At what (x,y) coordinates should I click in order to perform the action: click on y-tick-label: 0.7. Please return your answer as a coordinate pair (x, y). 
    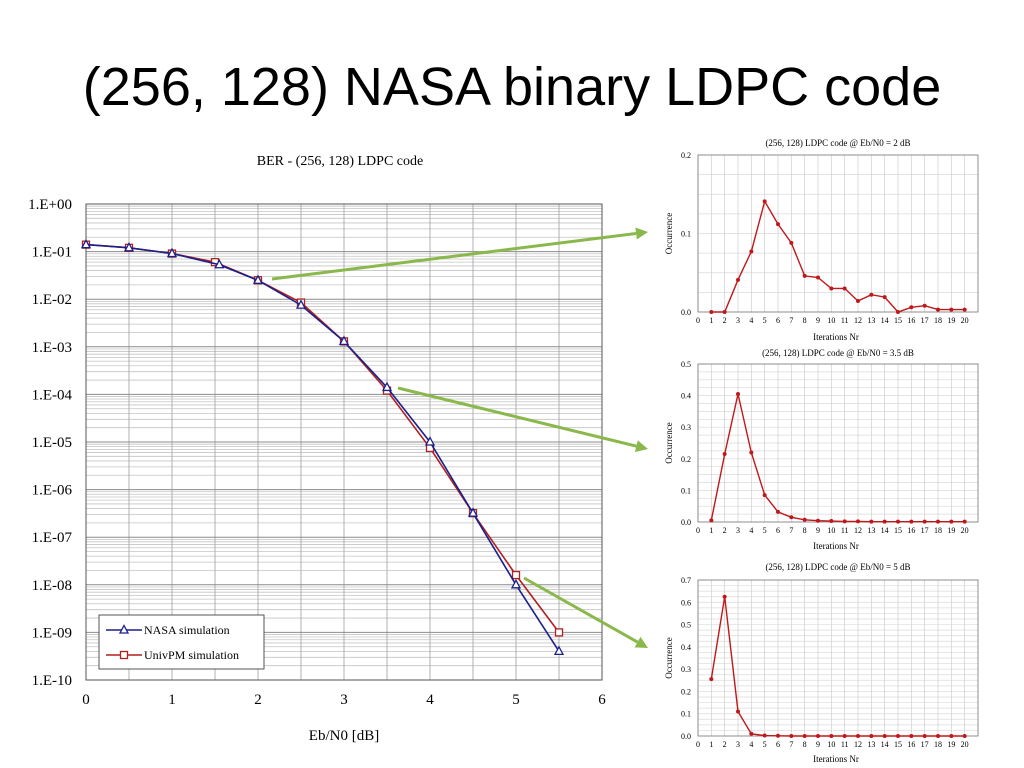
    Looking at the image, I should click on (686, 580).